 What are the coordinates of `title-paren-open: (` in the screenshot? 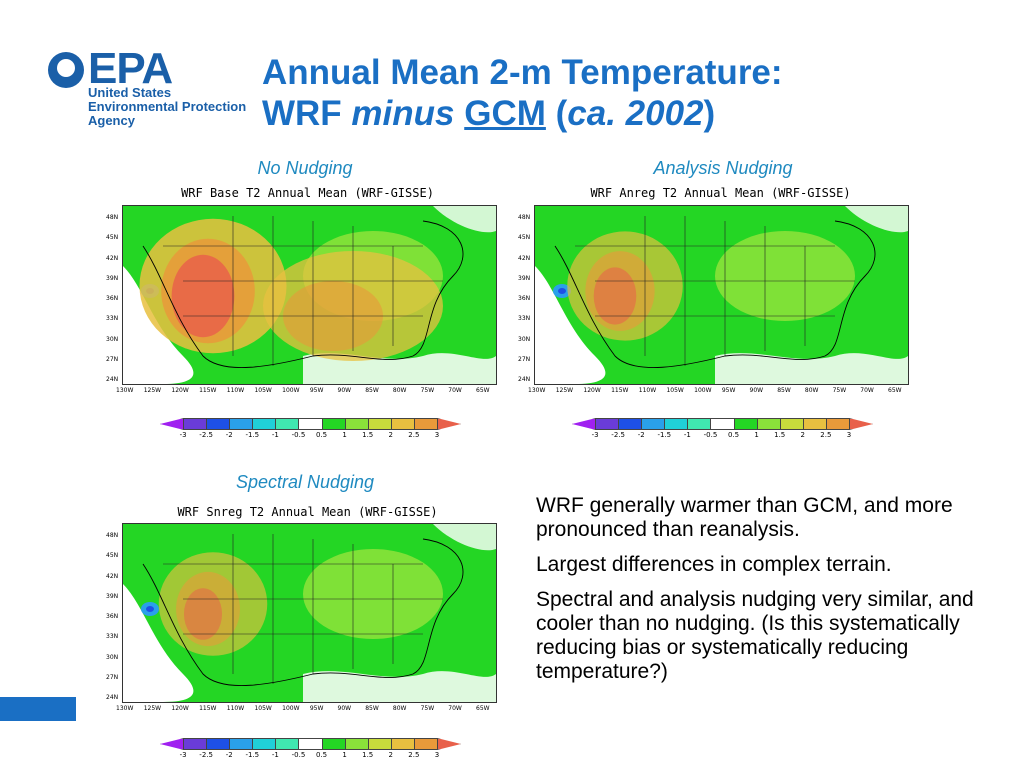 It's located at (556, 113).